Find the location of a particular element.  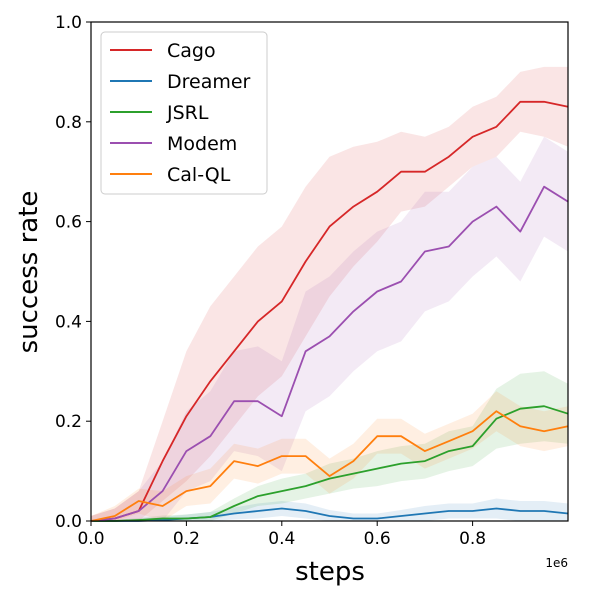

x-tick-label: 0.0 is located at coordinates (90, 539).